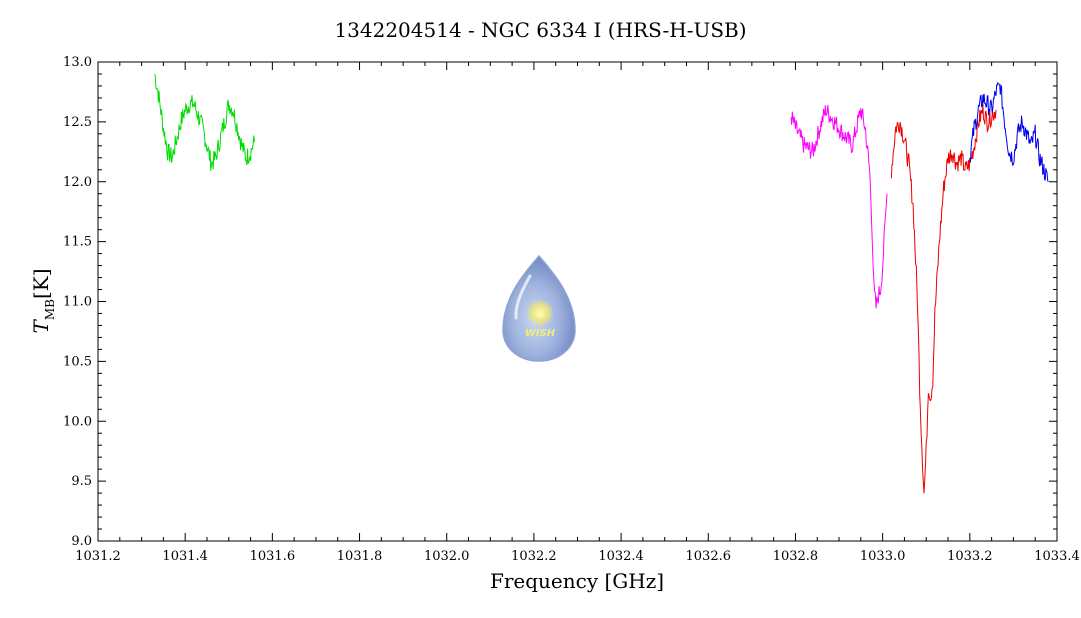 The height and width of the screenshot is (618, 1081). I want to click on y-axis-label-unit: [K], so click(41, 284).